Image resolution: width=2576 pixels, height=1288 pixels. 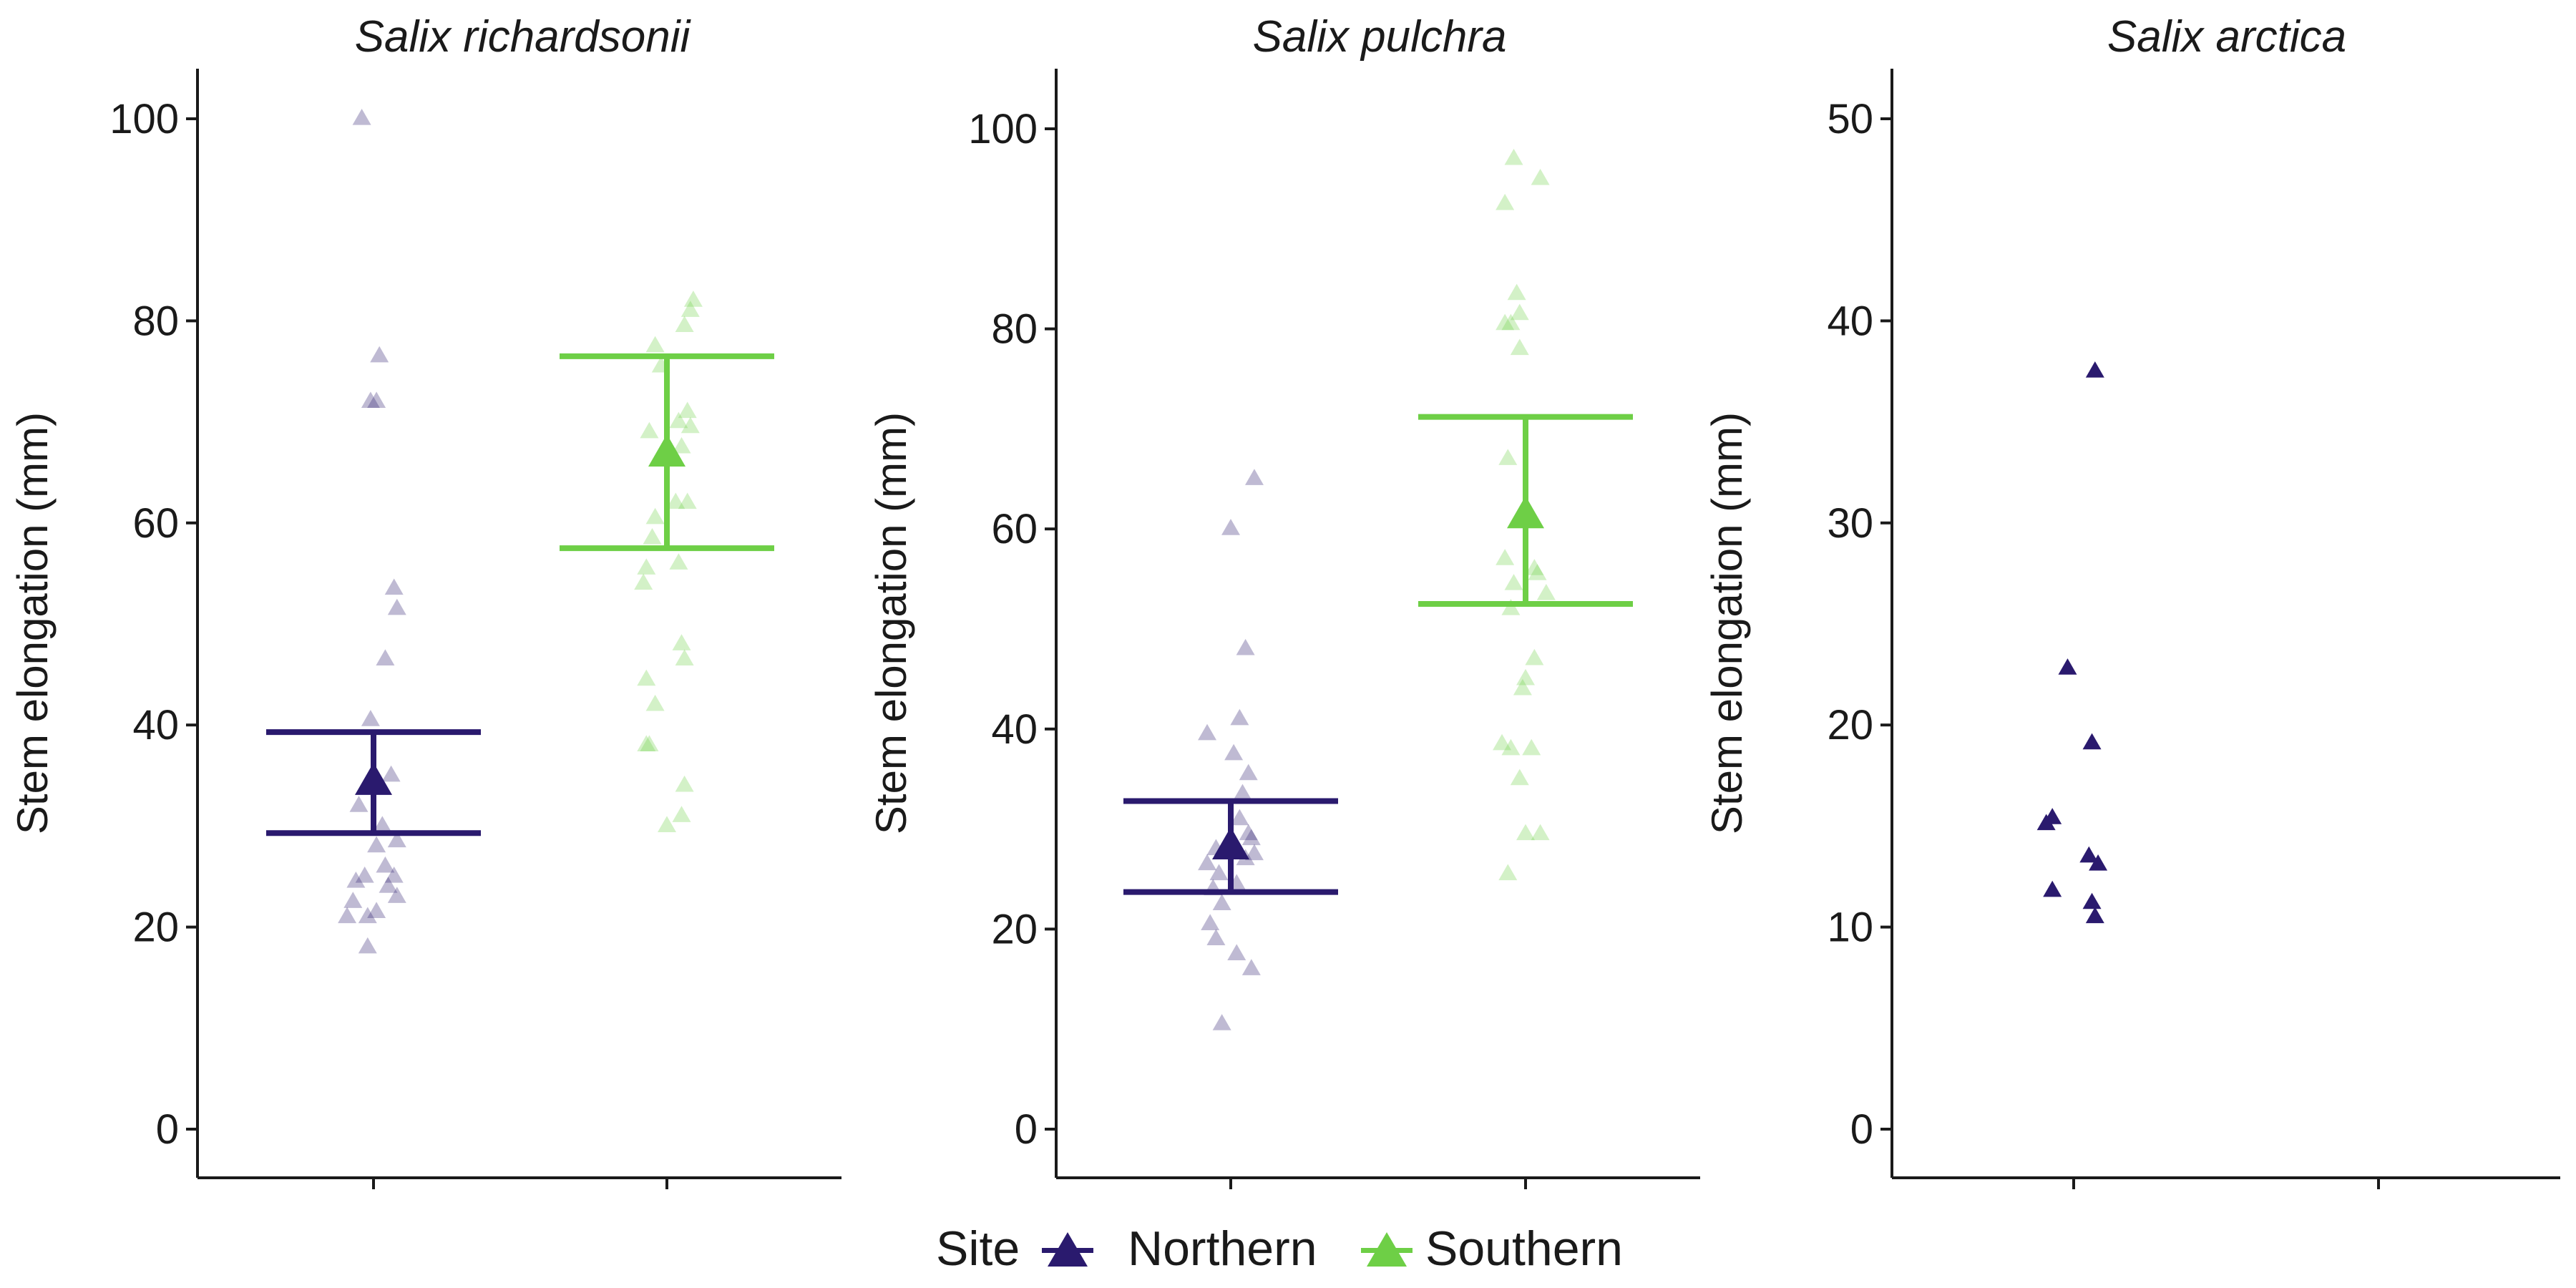 What do you see at coordinates (1014, 529) in the screenshot?
I see `y-tick-label: 60` at bounding box center [1014, 529].